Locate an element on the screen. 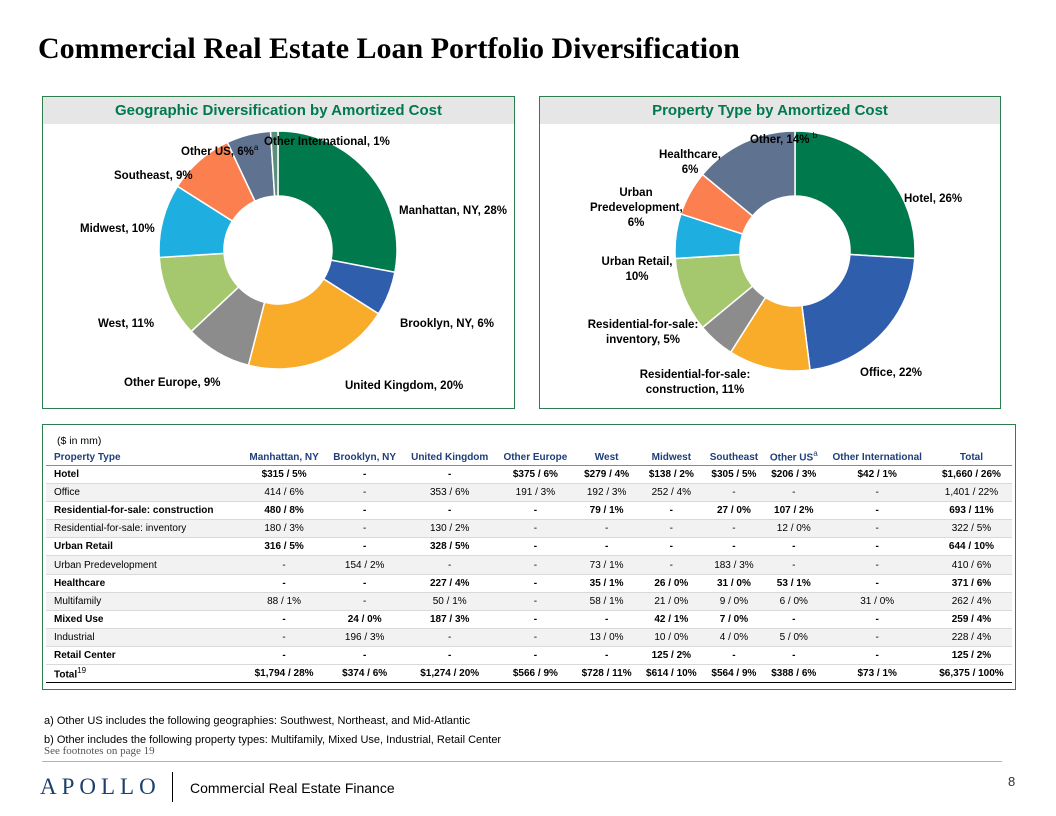 The width and height of the screenshot is (1056, 816). header-west: West is located at coordinates (606, 445).